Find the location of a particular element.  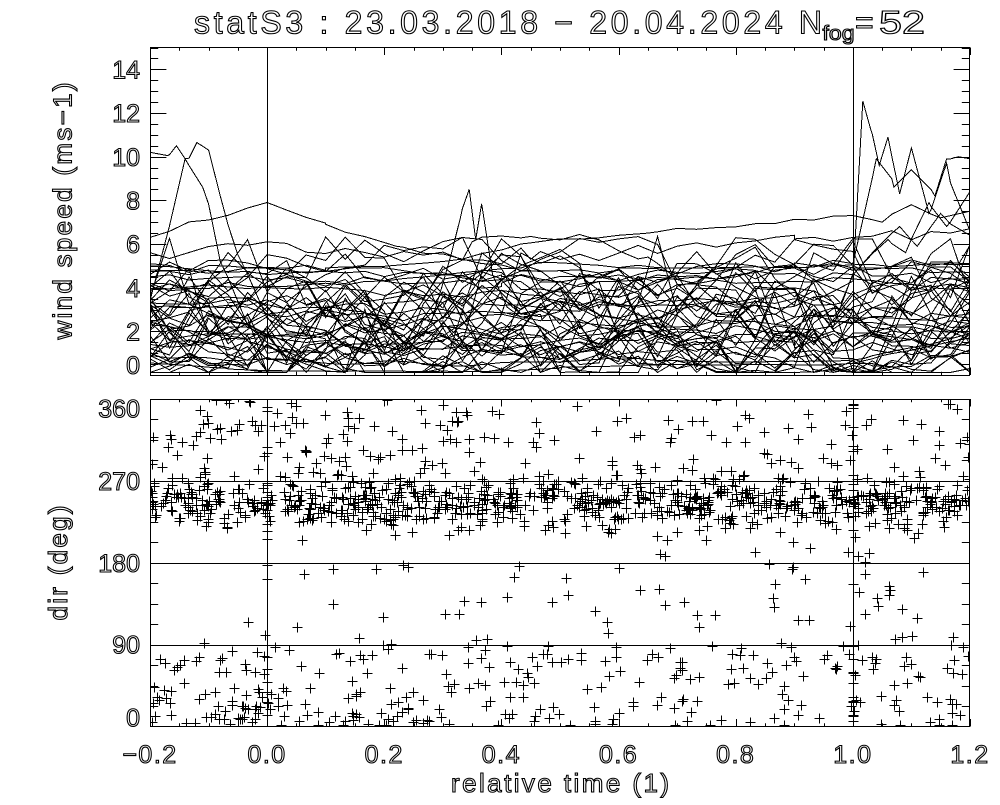

svg-text: dir (deg) is located at coordinates (58, 563).